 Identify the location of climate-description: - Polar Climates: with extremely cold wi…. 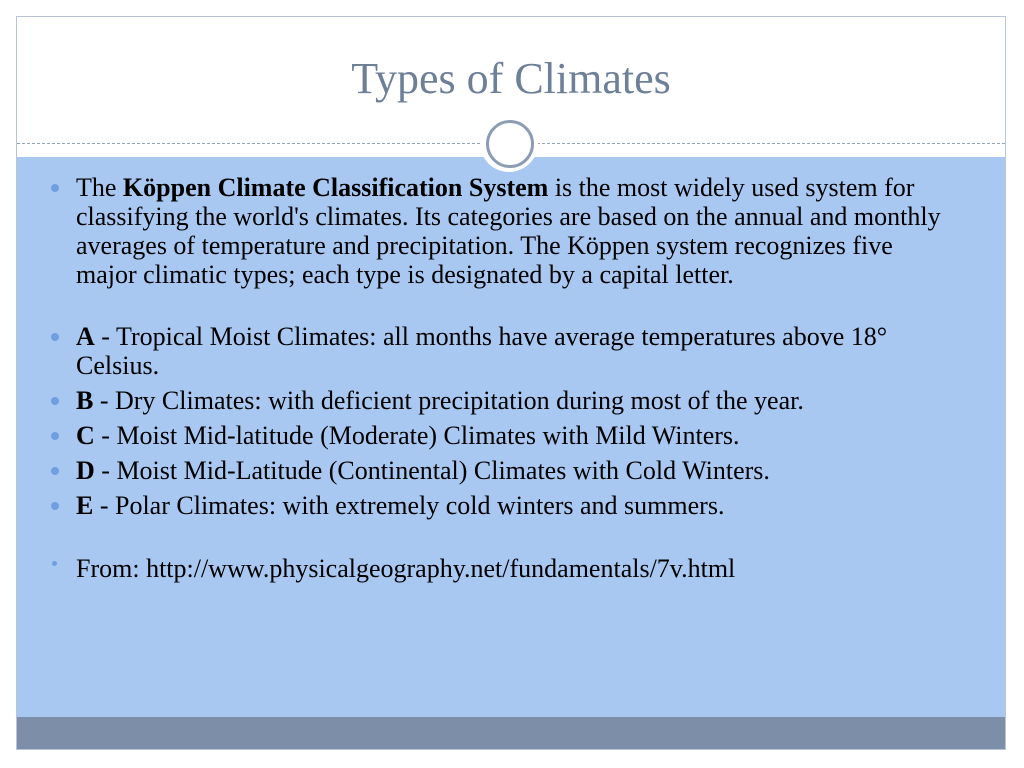
(409, 505).